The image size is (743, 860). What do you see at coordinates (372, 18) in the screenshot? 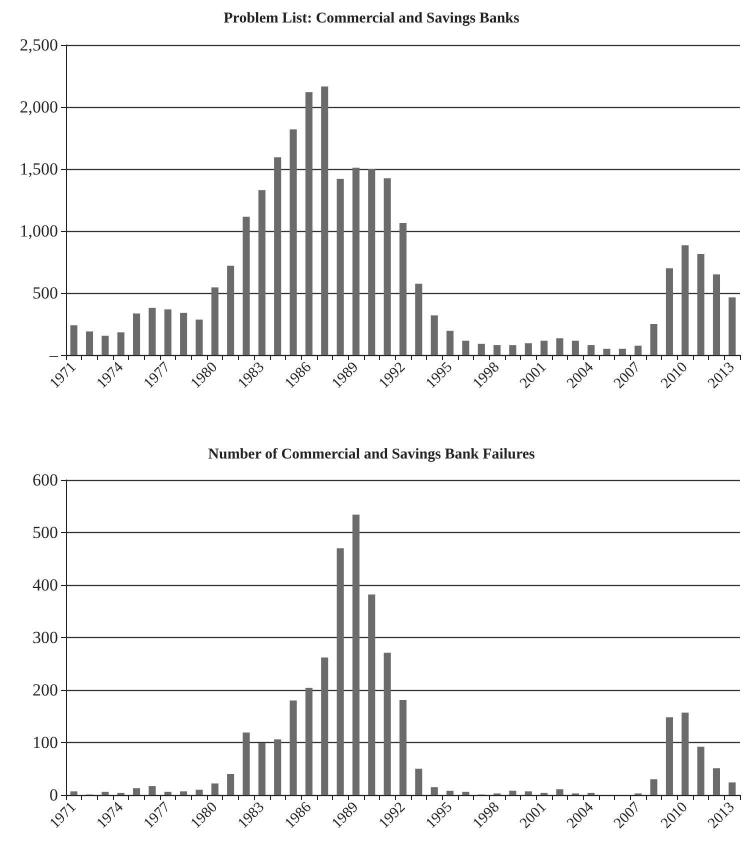
I see `chart-title: Problem List: Commercial and Savings Banks` at bounding box center [372, 18].